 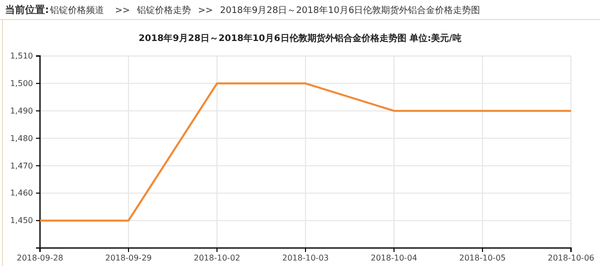 What do you see at coordinates (21, 138) in the screenshot?
I see `y-tick-label: 1,480` at bounding box center [21, 138].